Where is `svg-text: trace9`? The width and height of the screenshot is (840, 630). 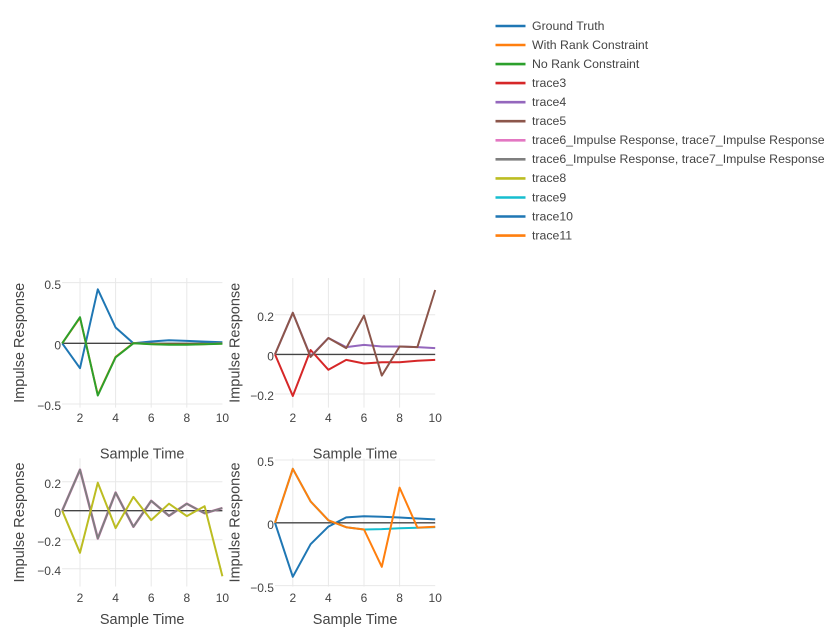
svg-text: trace9 is located at coordinates (549, 197).